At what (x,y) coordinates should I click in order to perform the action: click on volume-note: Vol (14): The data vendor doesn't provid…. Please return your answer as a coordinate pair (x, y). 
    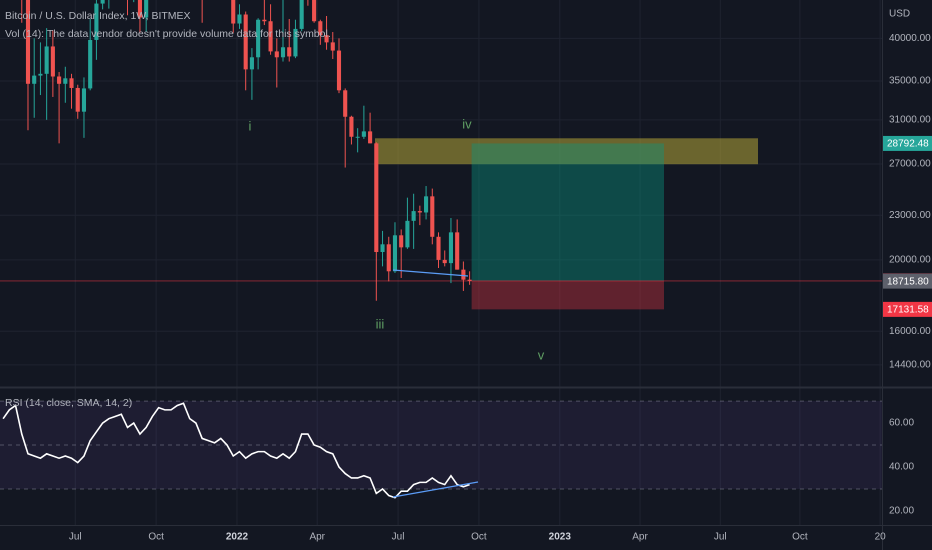
    Looking at the image, I should click on (168, 34).